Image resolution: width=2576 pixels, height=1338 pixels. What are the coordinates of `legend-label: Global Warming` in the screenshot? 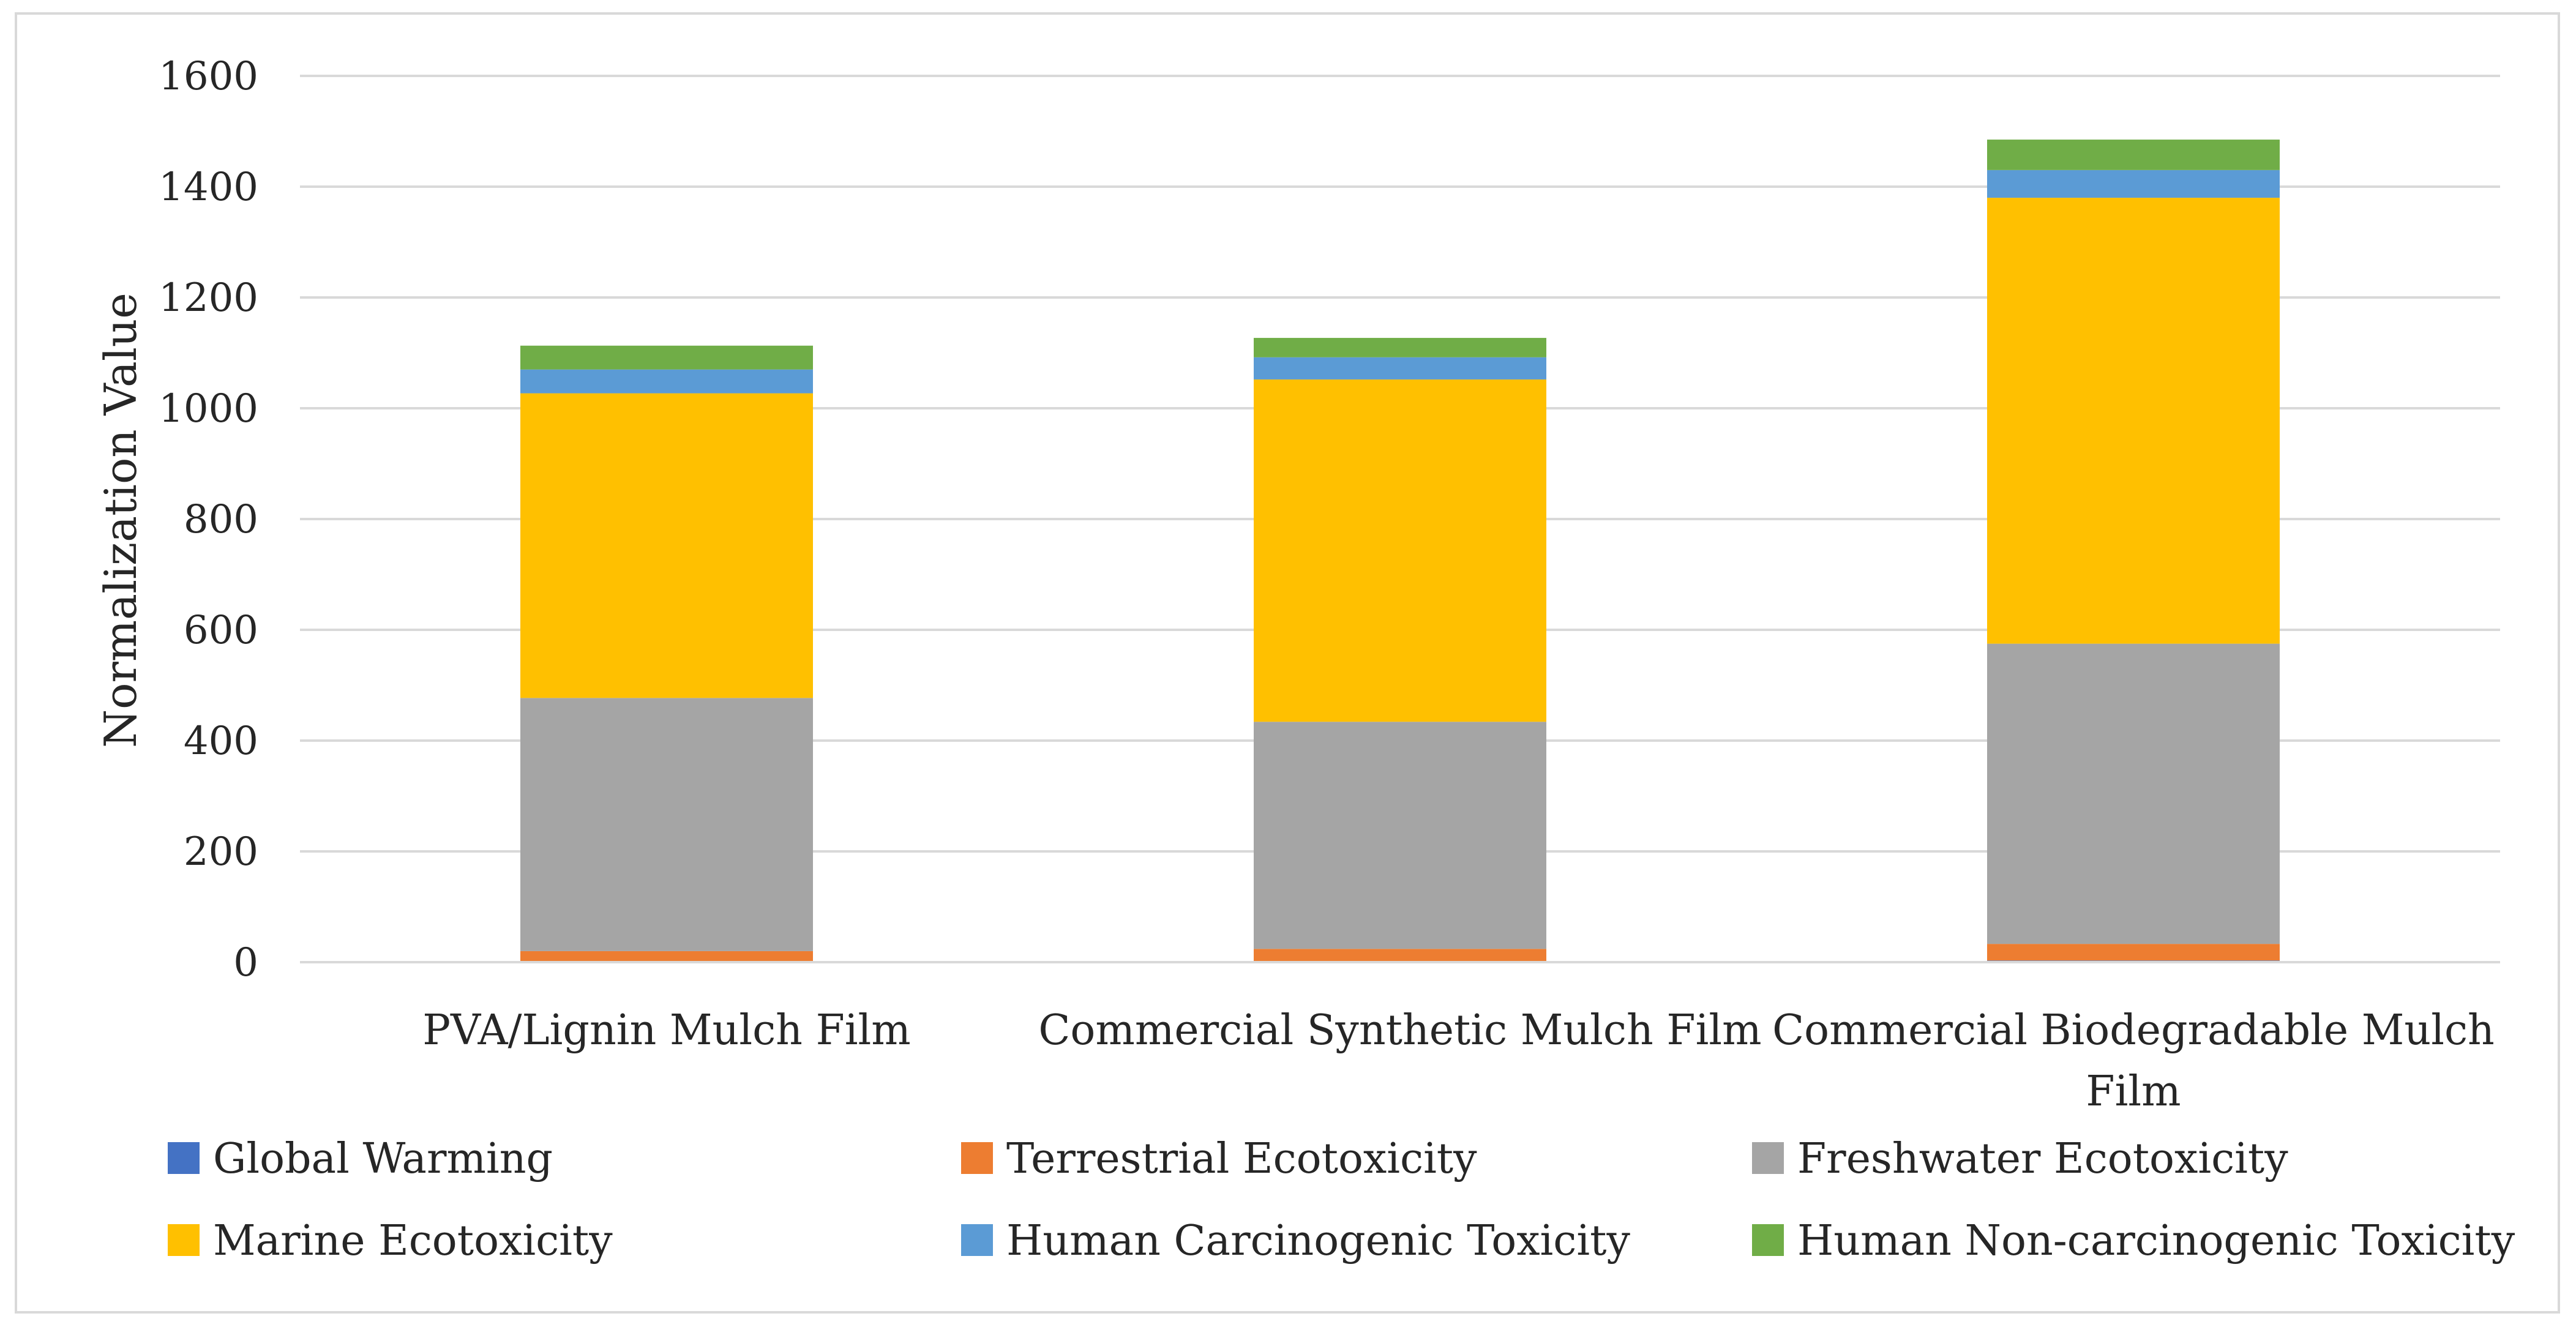 It's located at (383, 1159).